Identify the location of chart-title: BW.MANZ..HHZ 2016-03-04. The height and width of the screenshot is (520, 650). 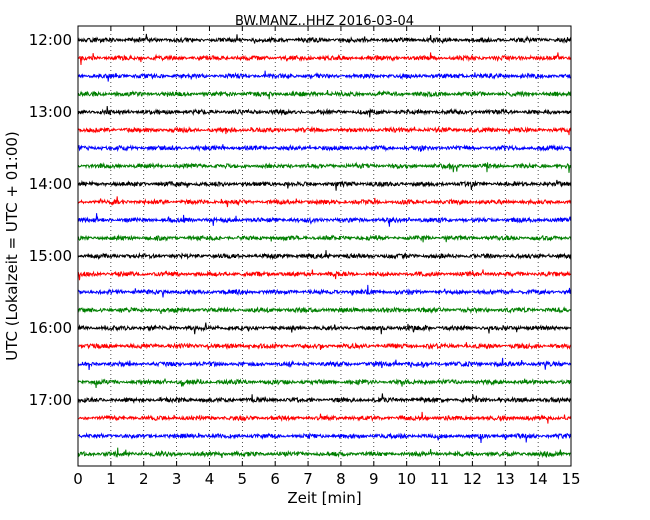
(324, 21).